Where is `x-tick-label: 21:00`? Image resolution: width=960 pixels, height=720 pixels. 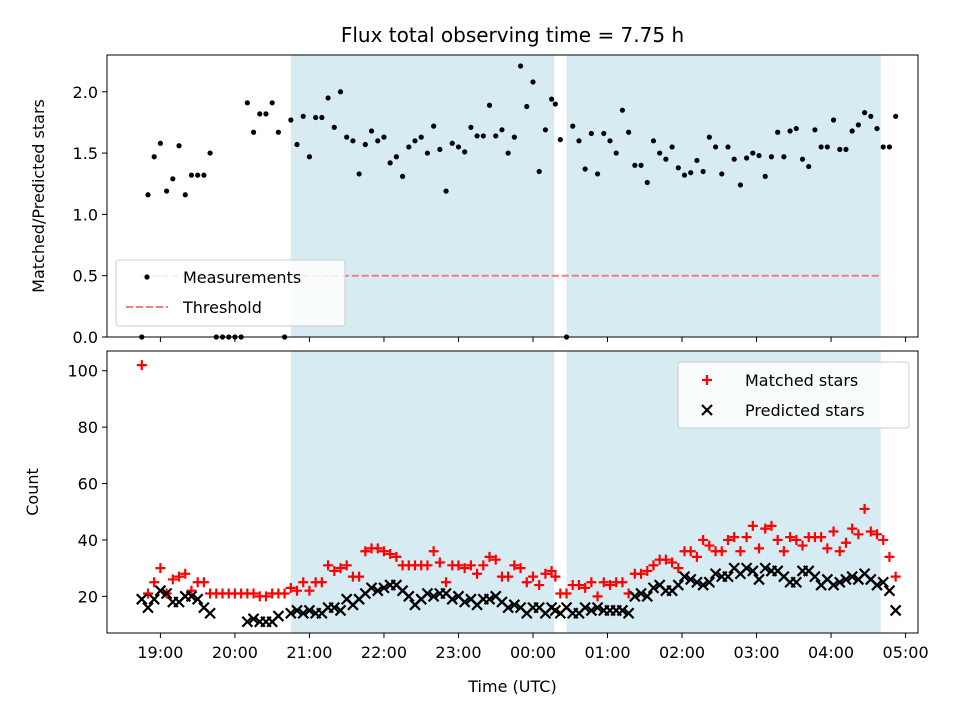
x-tick-label: 21:00 is located at coordinates (309, 652).